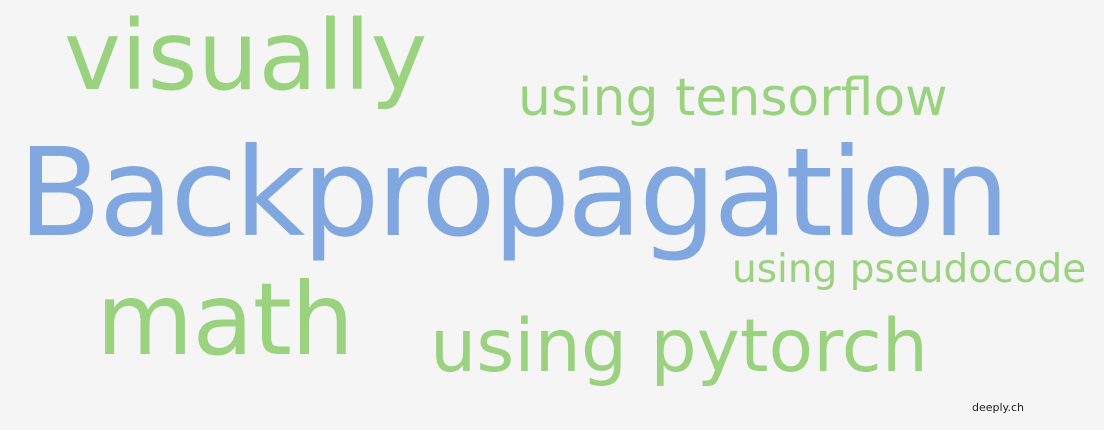 The height and width of the screenshot is (430, 1104). What do you see at coordinates (246, 56) in the screenshot?
I see `word-visually: visually` at bounding box center [246, 56].